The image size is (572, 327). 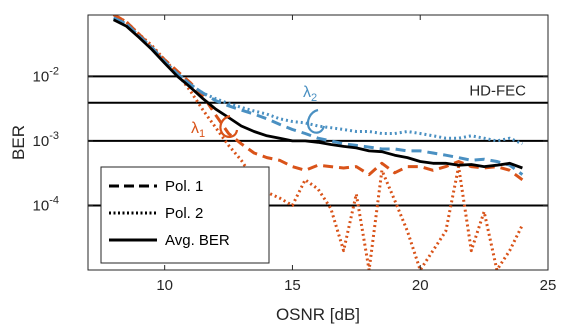 I want to click on y-tick-label: 10⁻³, so click(x=46, y=140).